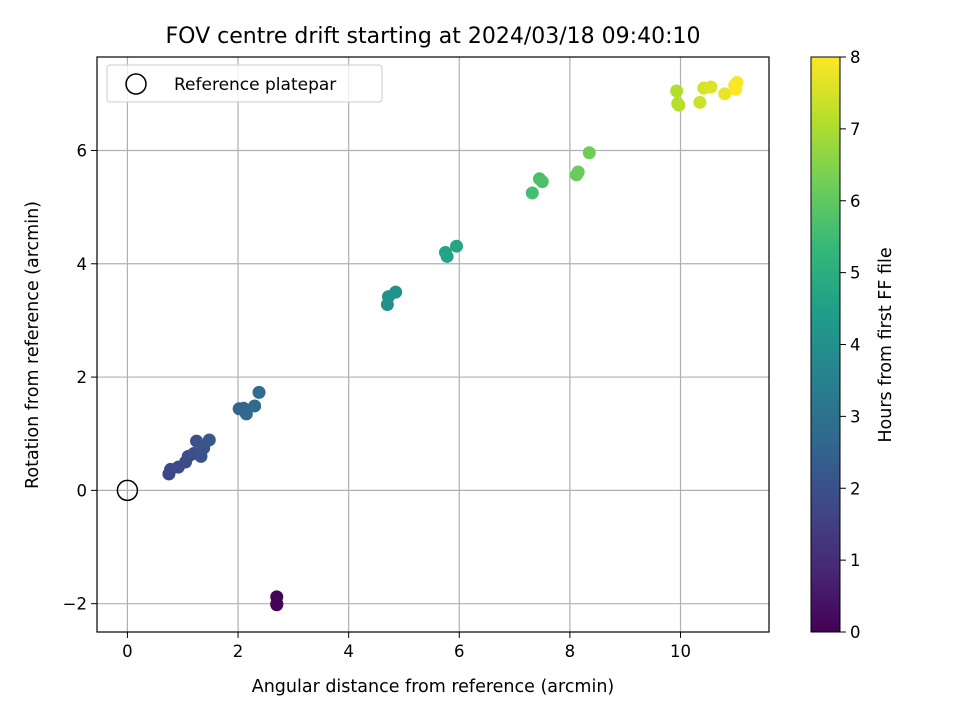 Image resolution: width=960 pixels, height=720 pixels. I want to click on y-tick-label: −2, so click(75, 604).